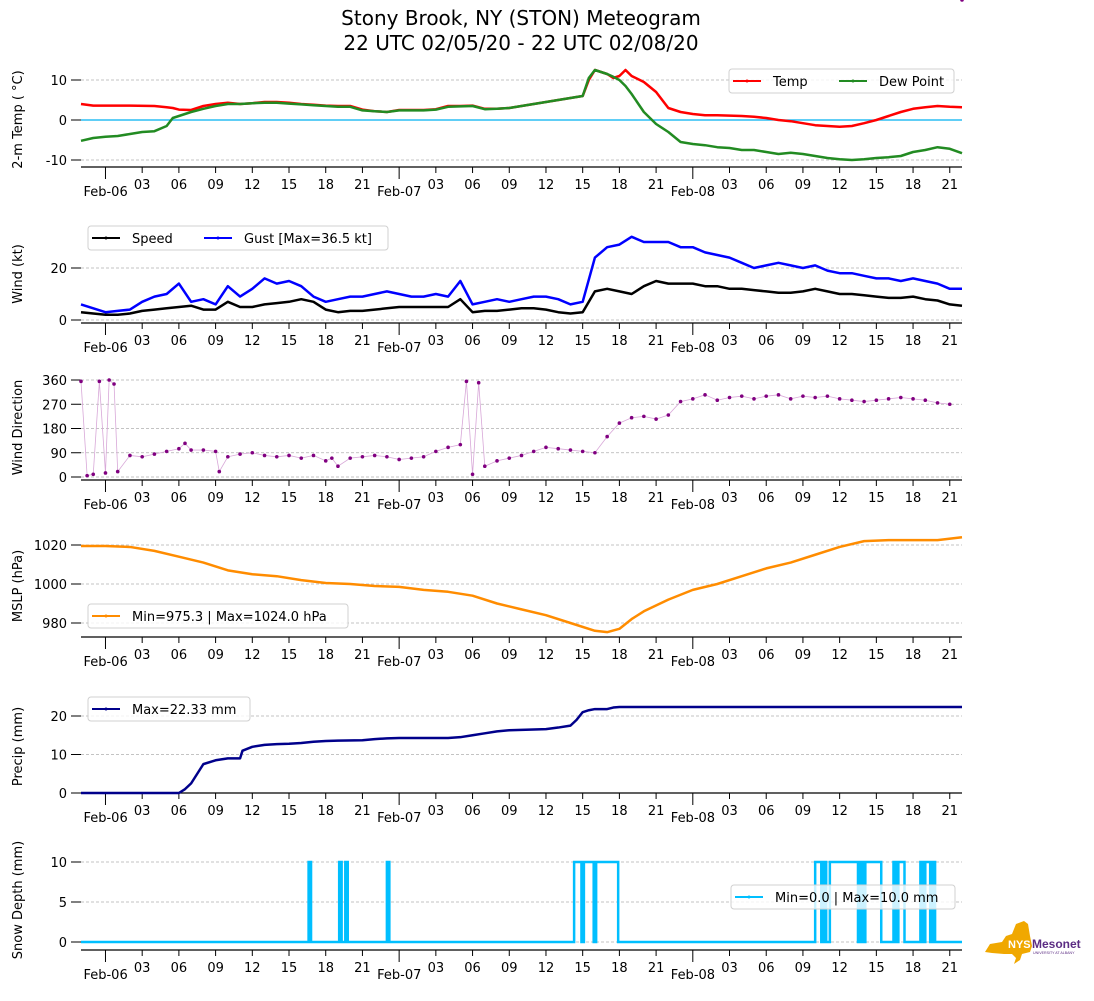 This screenshot has height=1001, width=1094. Describe the element at coordinates (169, 709) in the screenshot. I see `legend-precip: Max=22.33 mm` at that location.